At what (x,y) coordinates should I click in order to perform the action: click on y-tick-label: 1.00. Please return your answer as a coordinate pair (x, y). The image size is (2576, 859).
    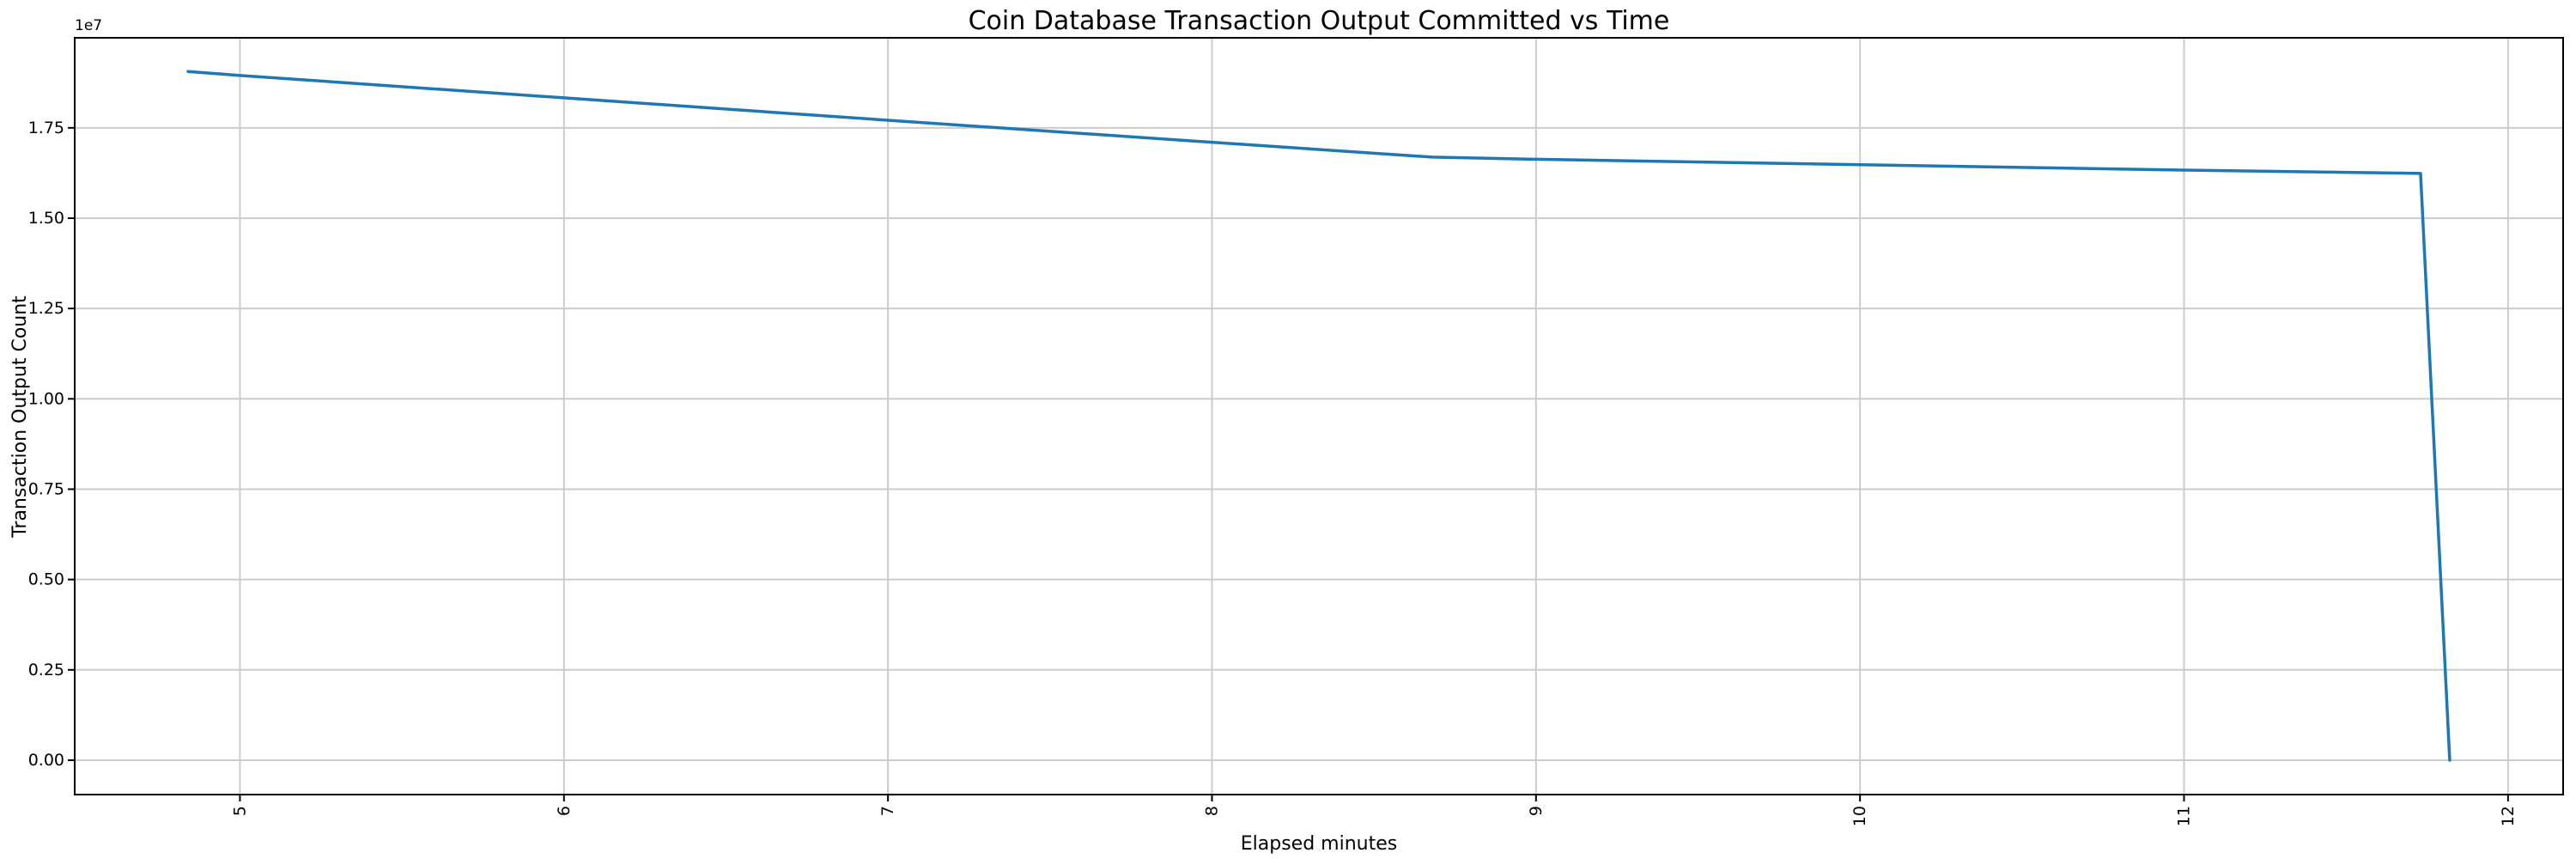
    Looking at the image, I should click on (46, 398).